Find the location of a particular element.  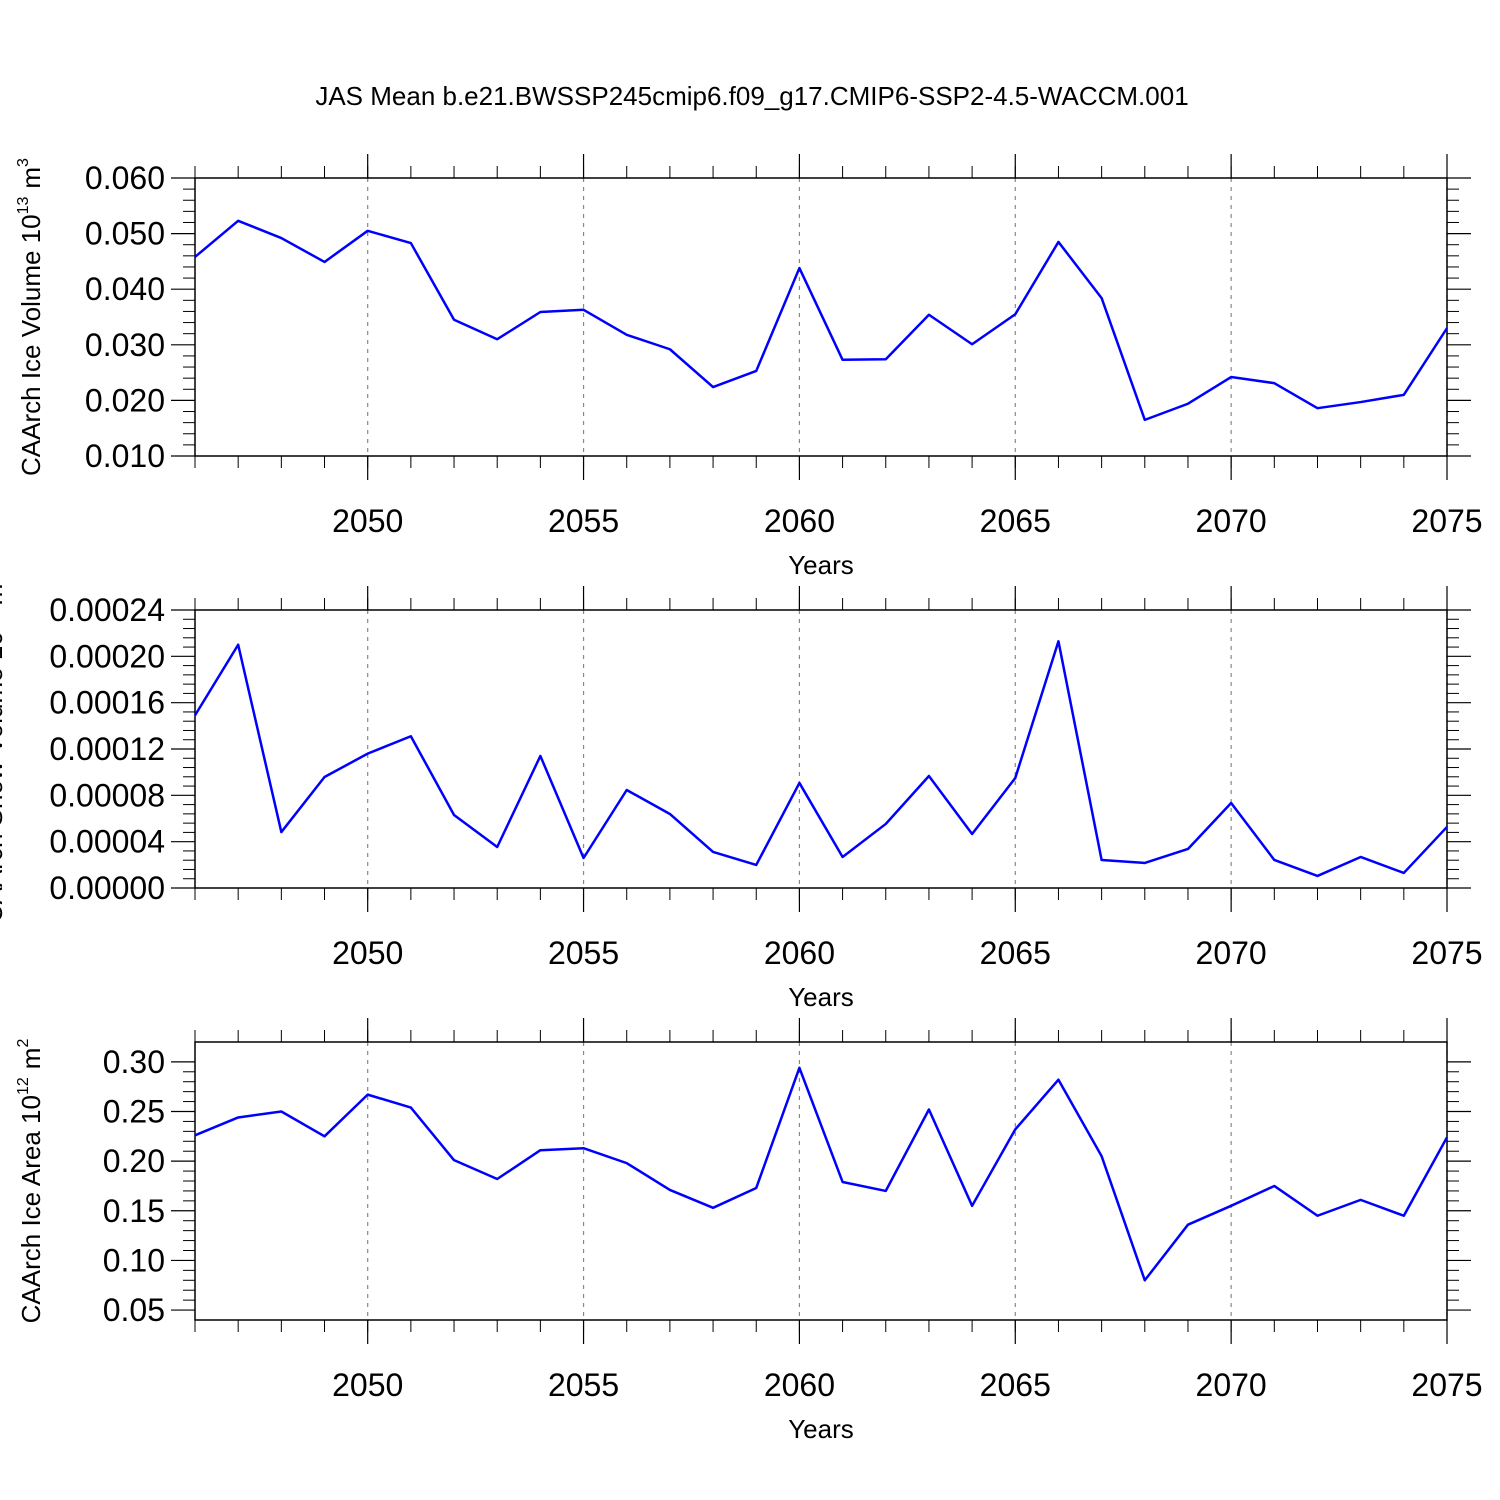

y-axis-label: CAArch Ice Area 1012 m2 is located at coordinates (30, 1181).